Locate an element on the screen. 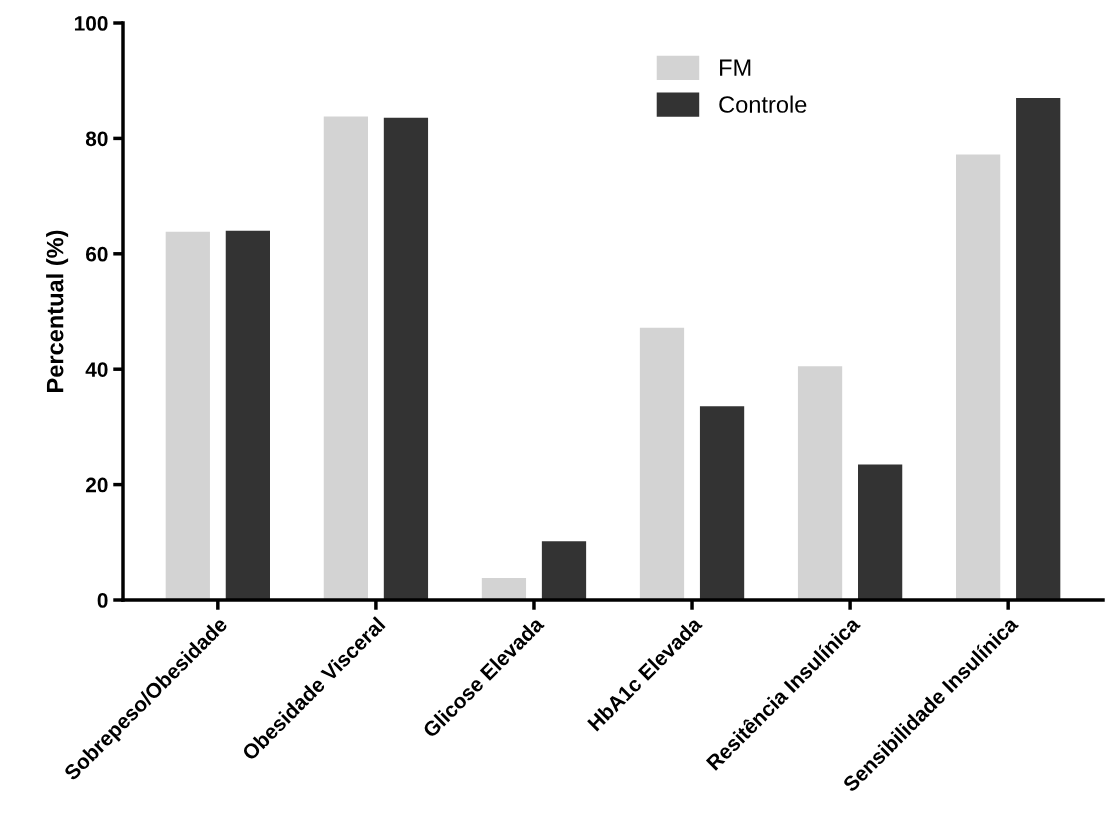 This screenshot has height=815, width=1108. legend-label: FM is located at coordinates (735, 67).